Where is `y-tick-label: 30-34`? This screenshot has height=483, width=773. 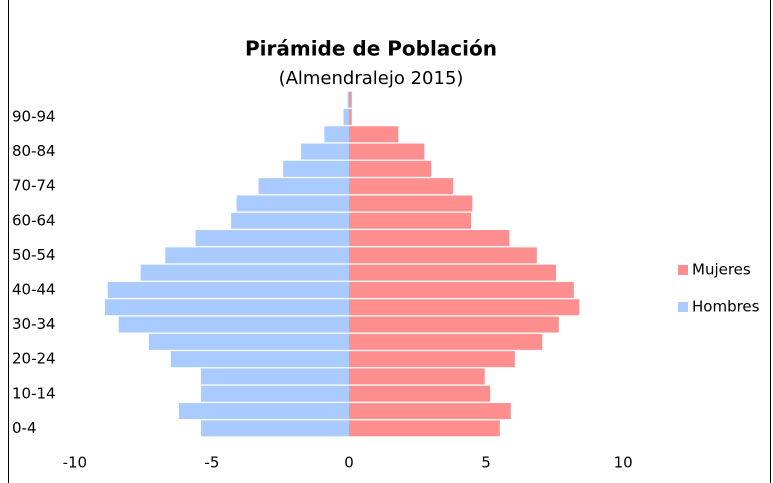
y-tick-label: 30-34 is located at coordinates (34, 324).